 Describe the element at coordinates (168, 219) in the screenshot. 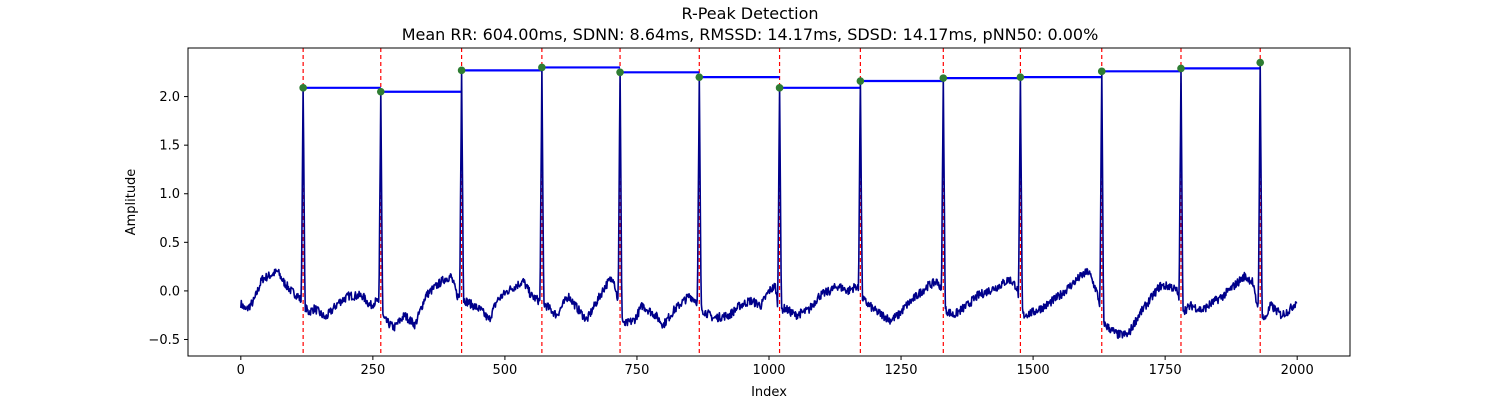

I see `y-axis: −0.5 0.0 0.5 1.0 1.5 2.0` at that location.